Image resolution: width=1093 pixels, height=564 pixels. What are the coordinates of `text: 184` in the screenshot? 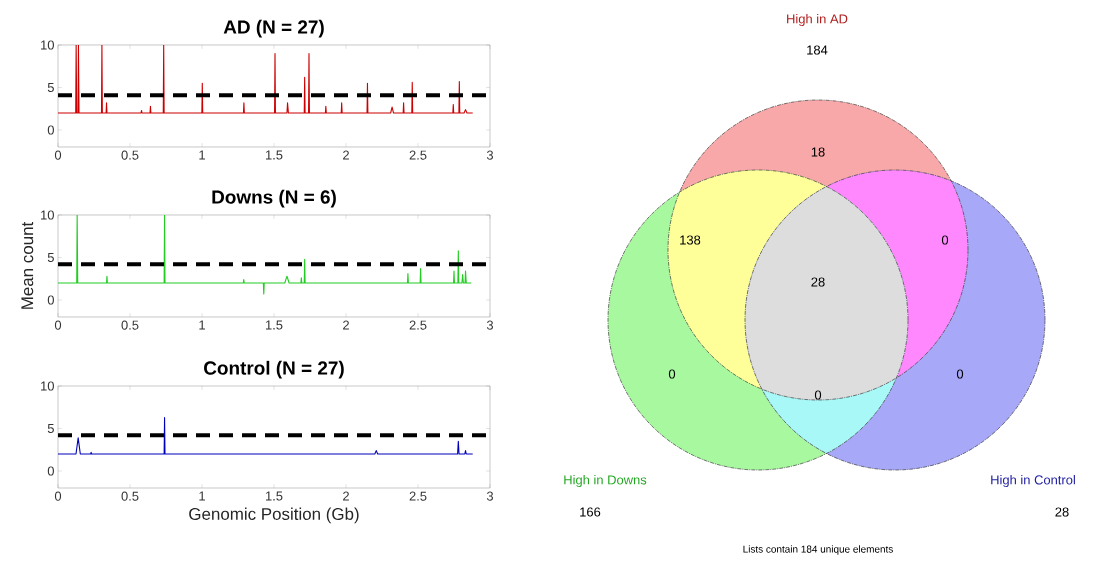 It's located at (817, 50).